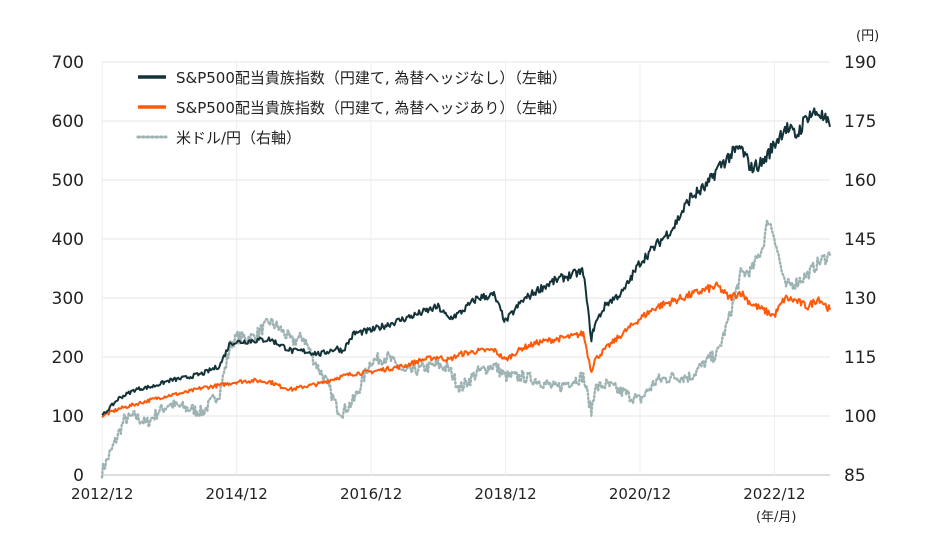 Image resolution: width=930 pixels, height=550 pixels. Describe the element at coordinates (860, 181) in the screenshot. I see `right-tick-label: 160` at that location.